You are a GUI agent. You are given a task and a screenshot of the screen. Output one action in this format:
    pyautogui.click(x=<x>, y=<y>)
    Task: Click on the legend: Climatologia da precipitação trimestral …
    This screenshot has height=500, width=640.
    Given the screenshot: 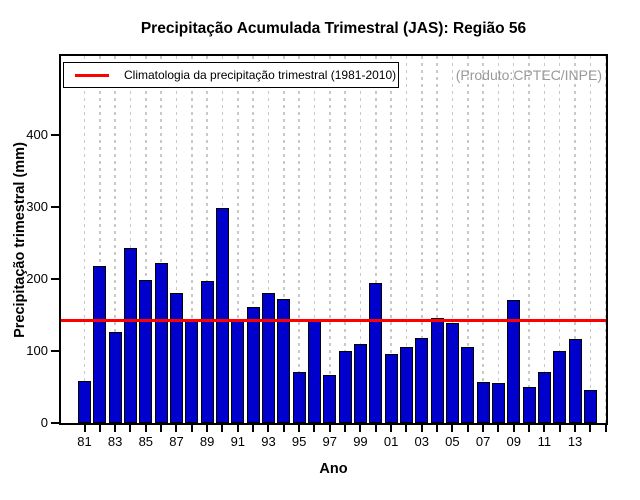 What is the action you would take?
    pyautogui.click(x=231, y=75)
    